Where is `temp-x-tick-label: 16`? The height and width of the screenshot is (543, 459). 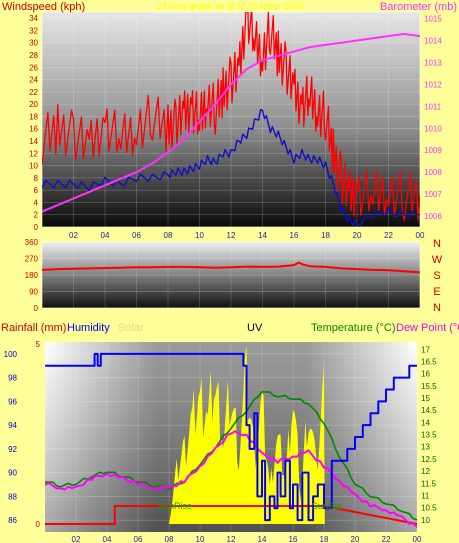
temp-x-tick-label: 16 is located at coordinates (293, 539).